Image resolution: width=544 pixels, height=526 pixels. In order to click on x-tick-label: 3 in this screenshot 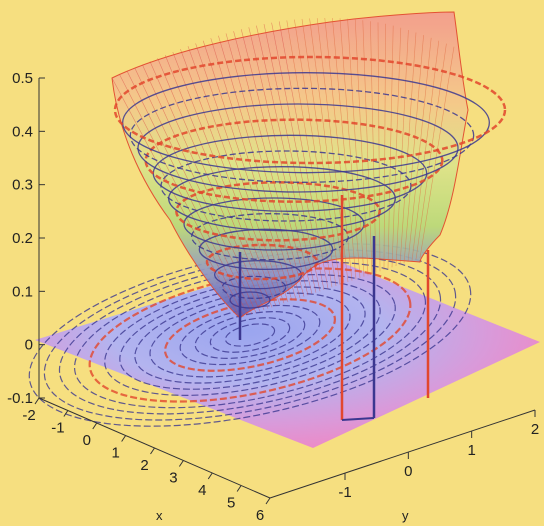, I will do `click(173, 478)`.